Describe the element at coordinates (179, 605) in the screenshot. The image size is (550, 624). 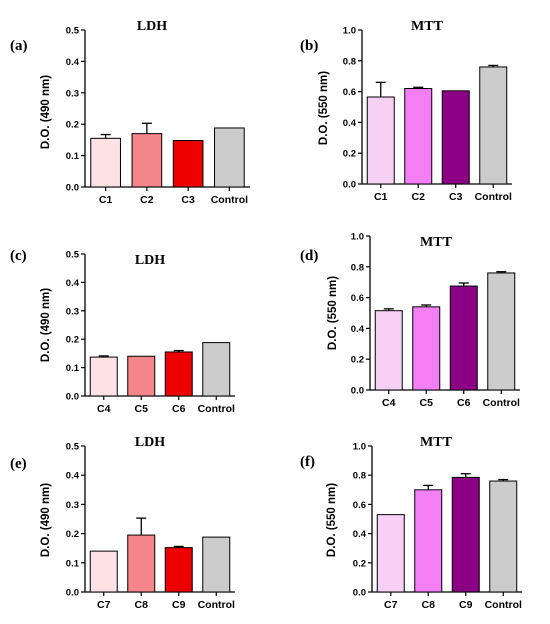
I see `x-tick-label: C9` at that location.